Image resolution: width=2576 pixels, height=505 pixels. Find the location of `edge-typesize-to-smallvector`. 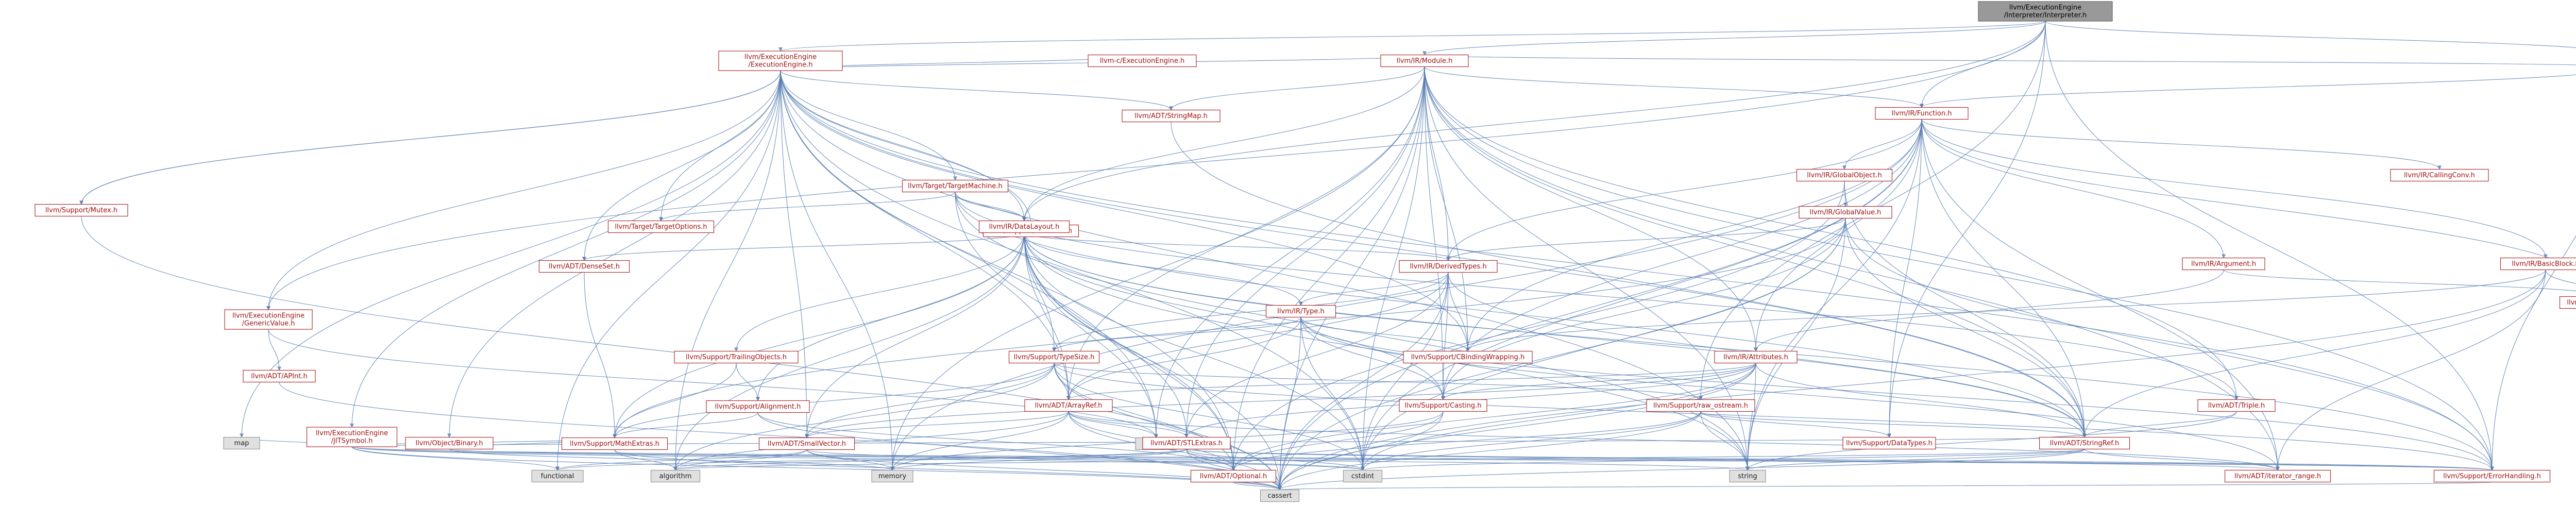

edge-typesize-to-smallvector is located at coordinates (930, 401).